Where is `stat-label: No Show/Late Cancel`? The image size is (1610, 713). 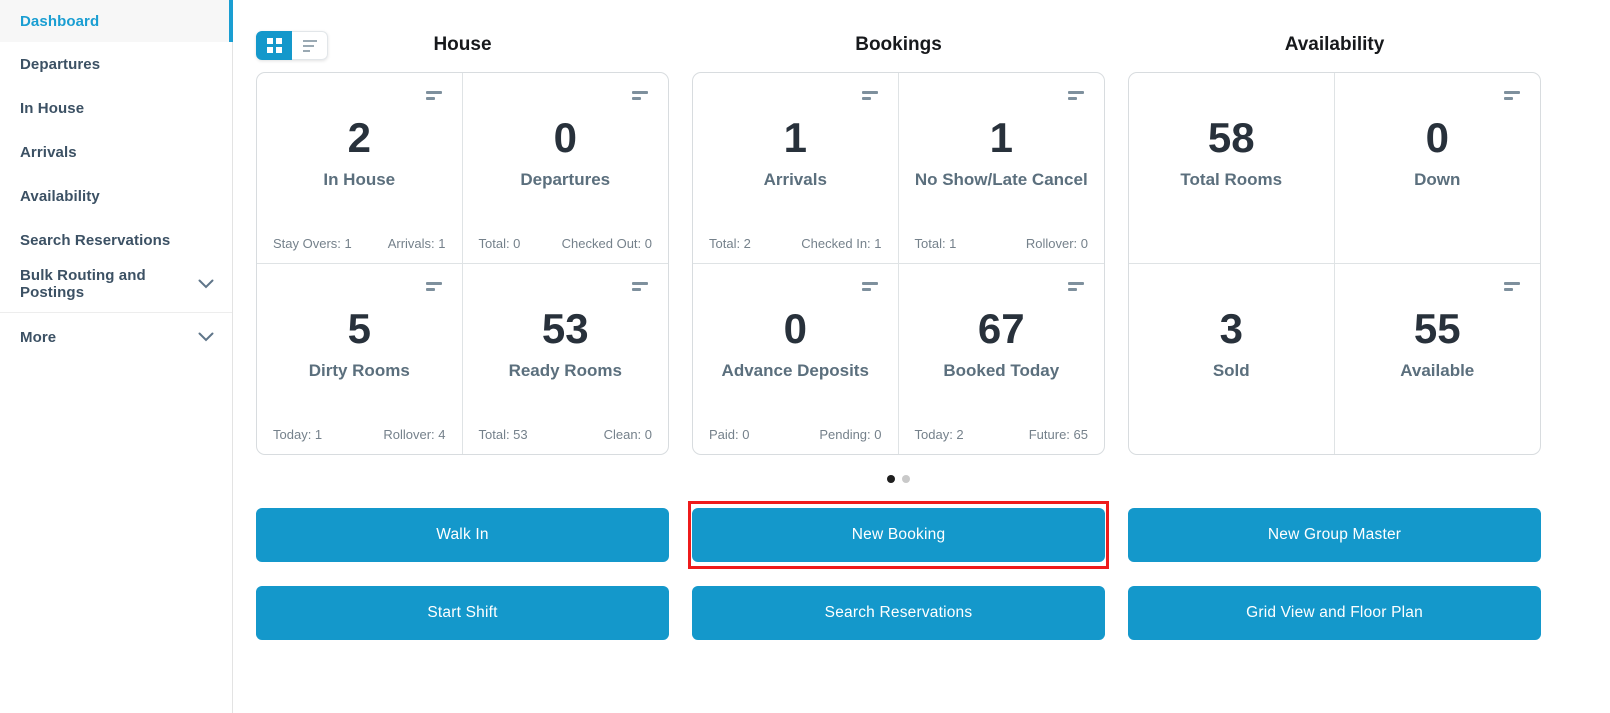 stat-label: No Show/Late Cancel is located at coordinates (1001, 180).